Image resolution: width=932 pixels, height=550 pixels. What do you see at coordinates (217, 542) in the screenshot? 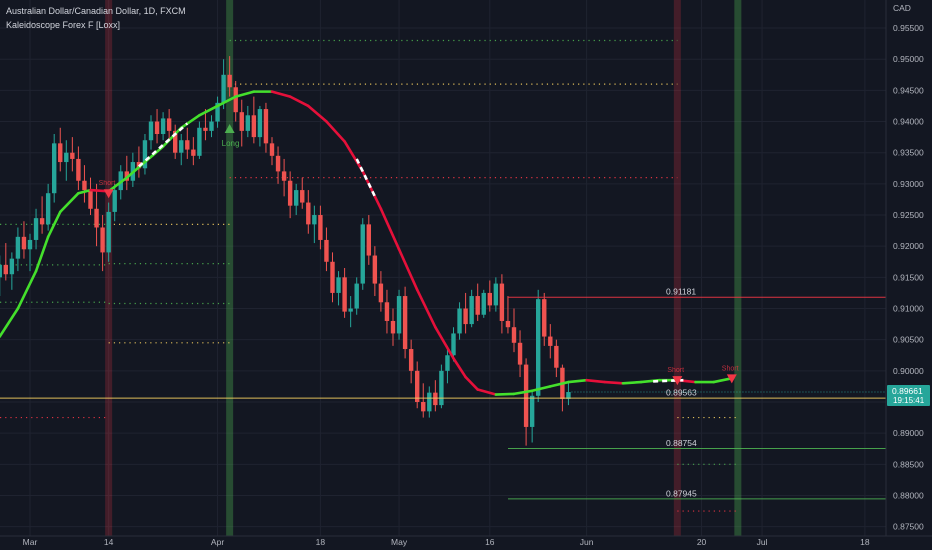
I see `x-tick-label: Apr` at bounding box center [217, 542].